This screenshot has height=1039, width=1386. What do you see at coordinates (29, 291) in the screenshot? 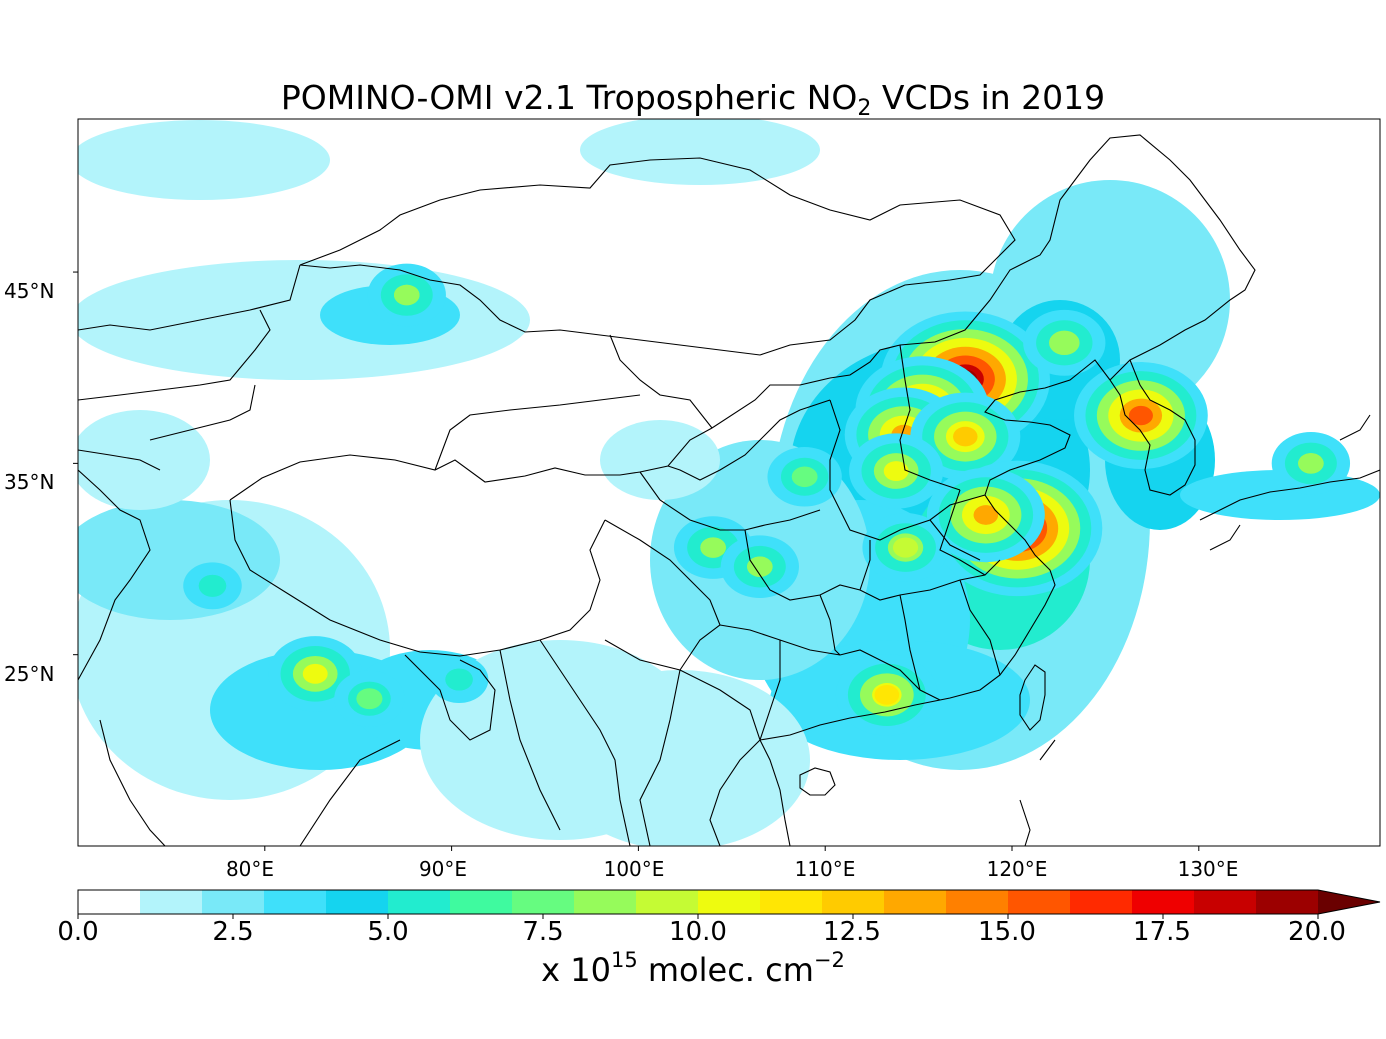
I see `lat-label-45n: 45°N` at bounding box center [29, 291].